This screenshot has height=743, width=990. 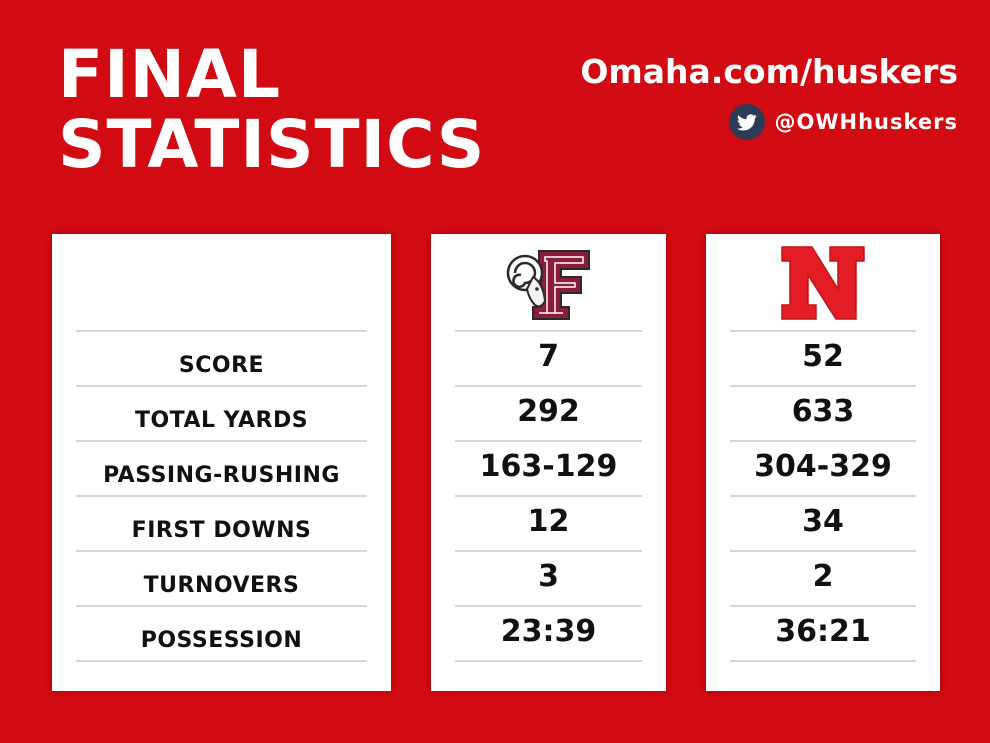 I want to click on team1-first-downs: 12, so click(x=548, y=521).